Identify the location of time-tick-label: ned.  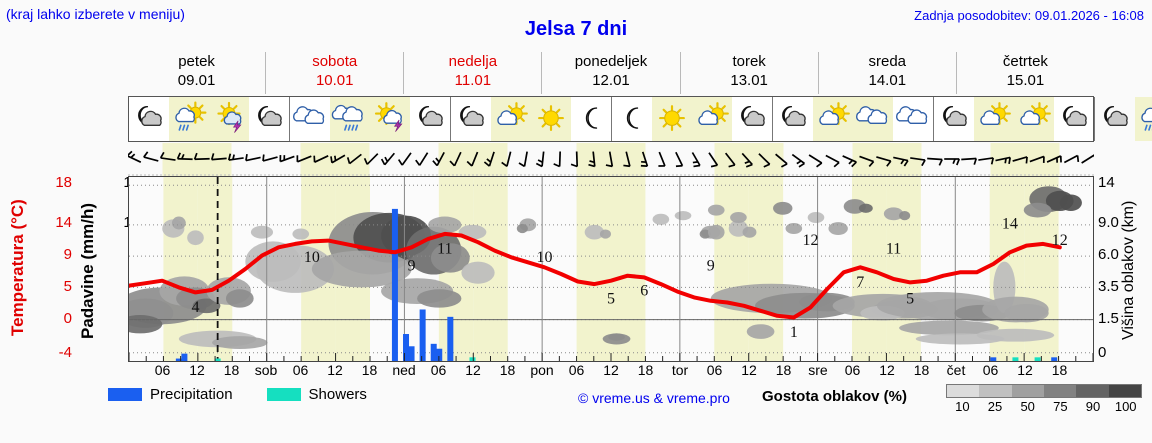
(404, 370).